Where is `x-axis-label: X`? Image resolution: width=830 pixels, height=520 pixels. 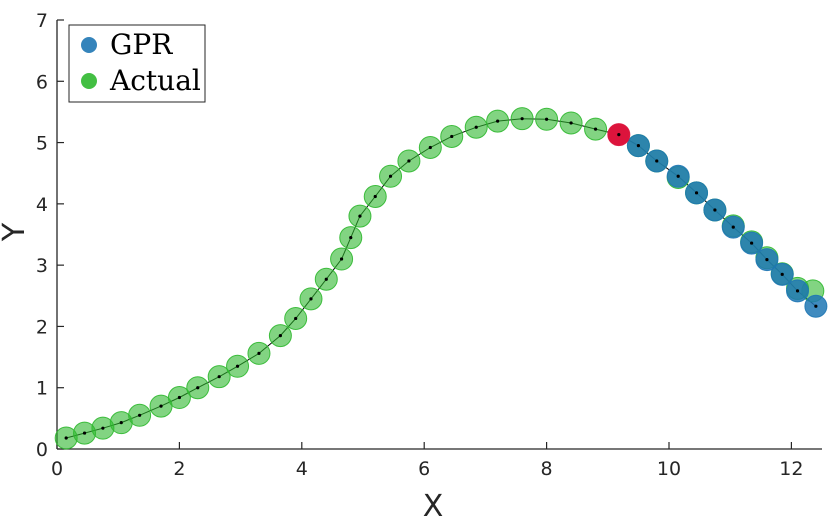 x-axis-label: X is located at coordinates (433, 504).